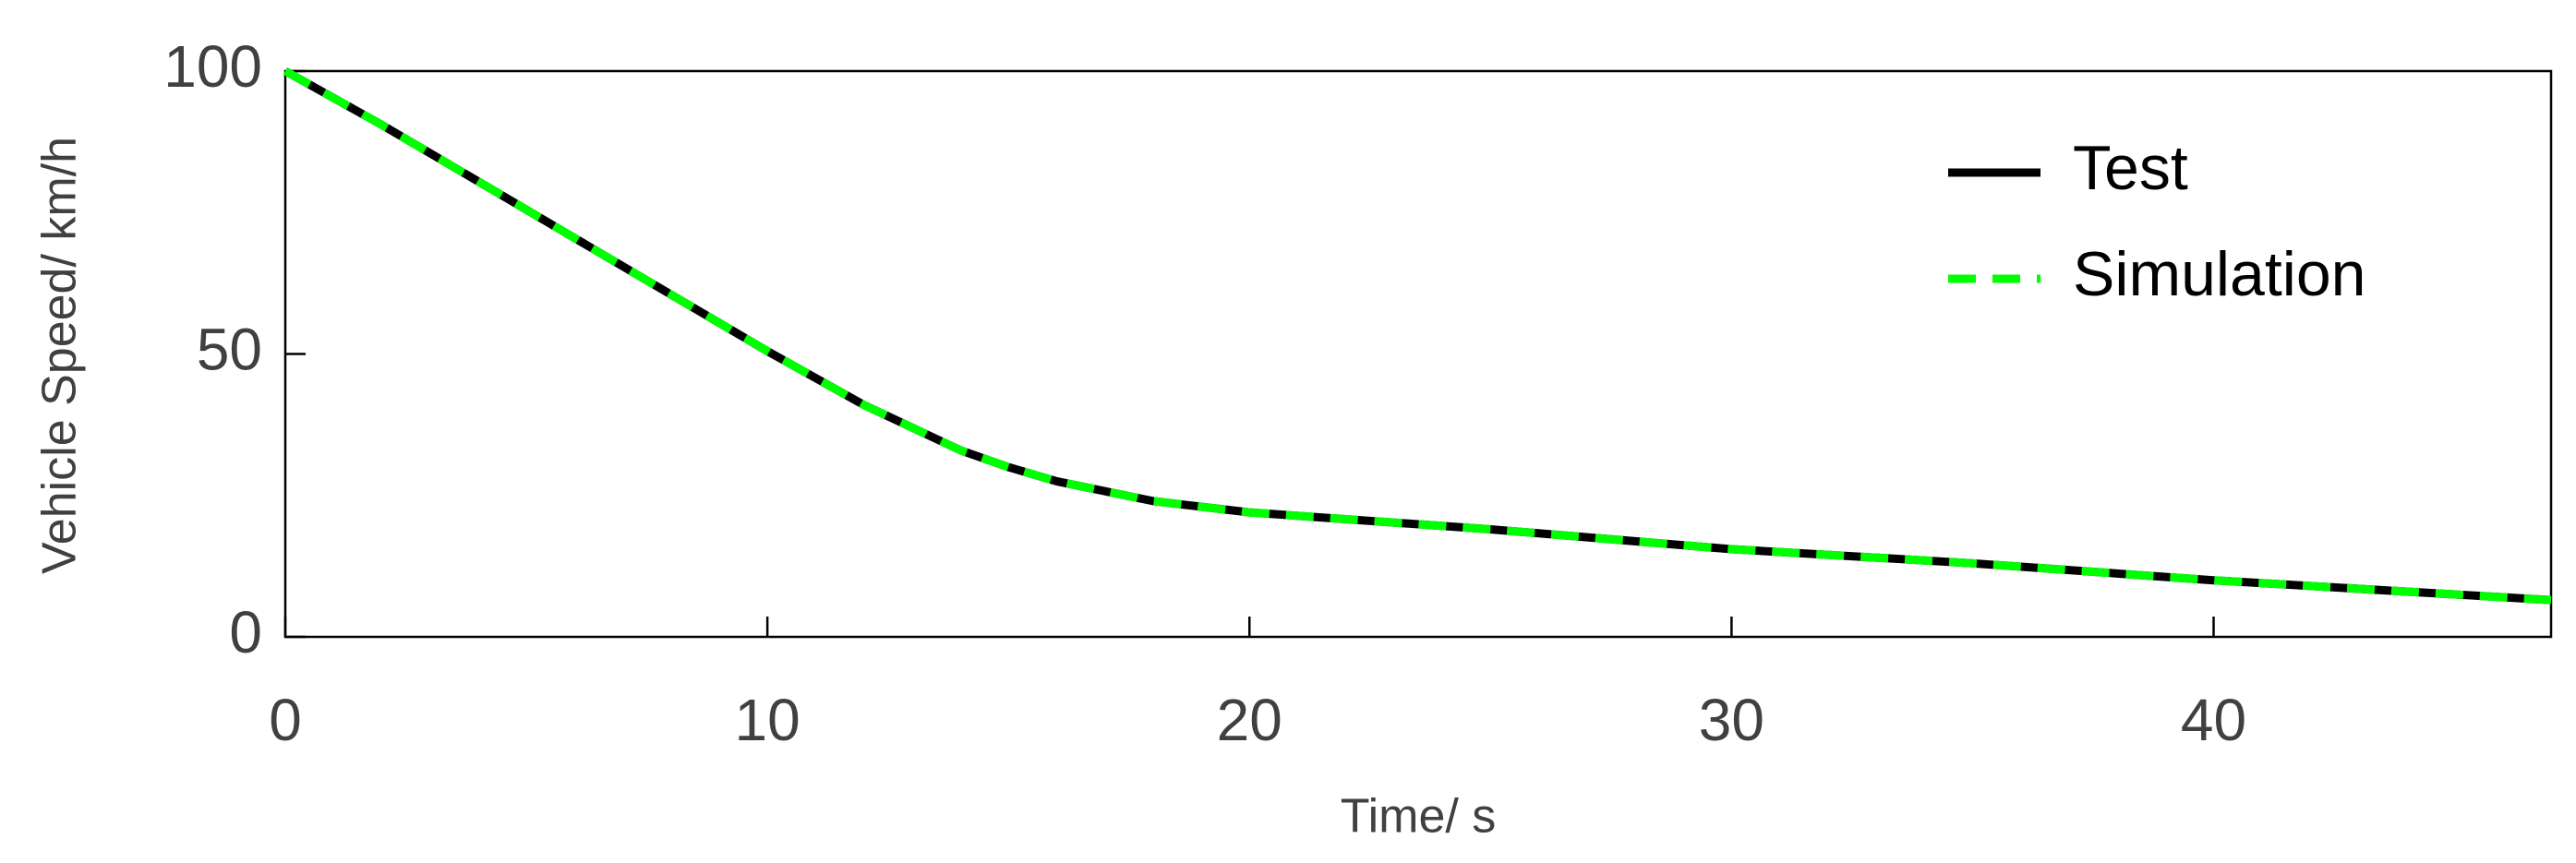 This screenshot has height=863, width=2576. What do you see at coordinates (1419, 817) in the screenshot?
I see `x-axis-label: Time/ s` at bounding box center [1419, 817].